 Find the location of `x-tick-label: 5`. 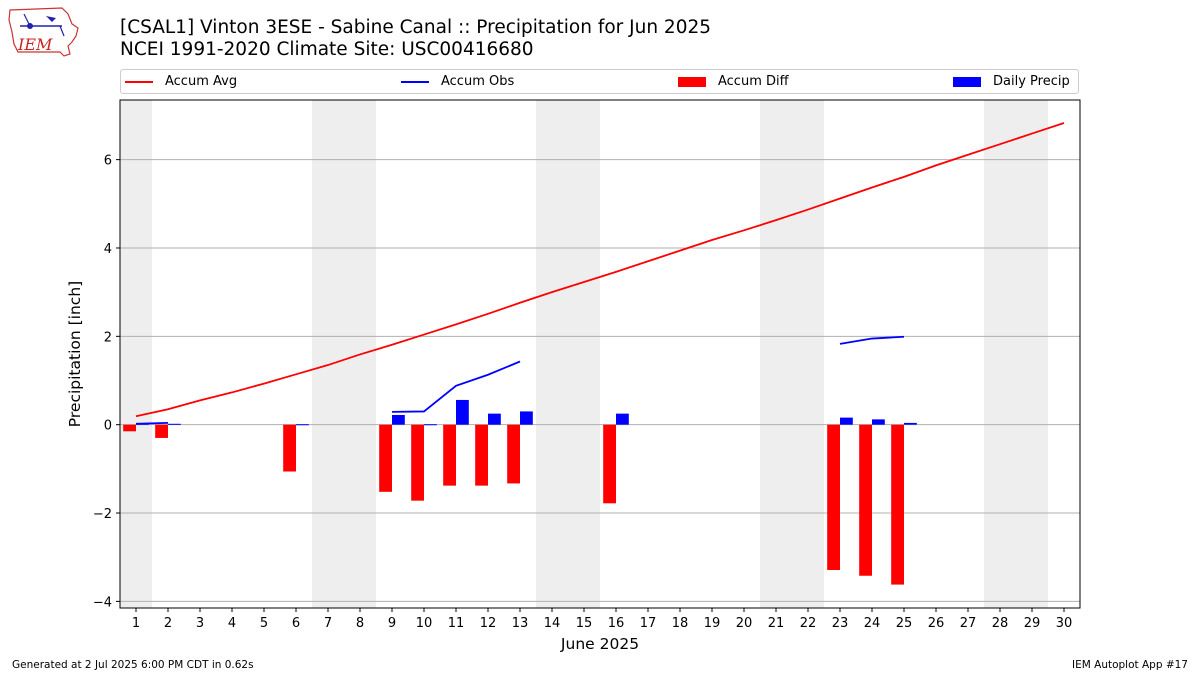

x-tick-label: 5 is located at coordinates (264, 623).